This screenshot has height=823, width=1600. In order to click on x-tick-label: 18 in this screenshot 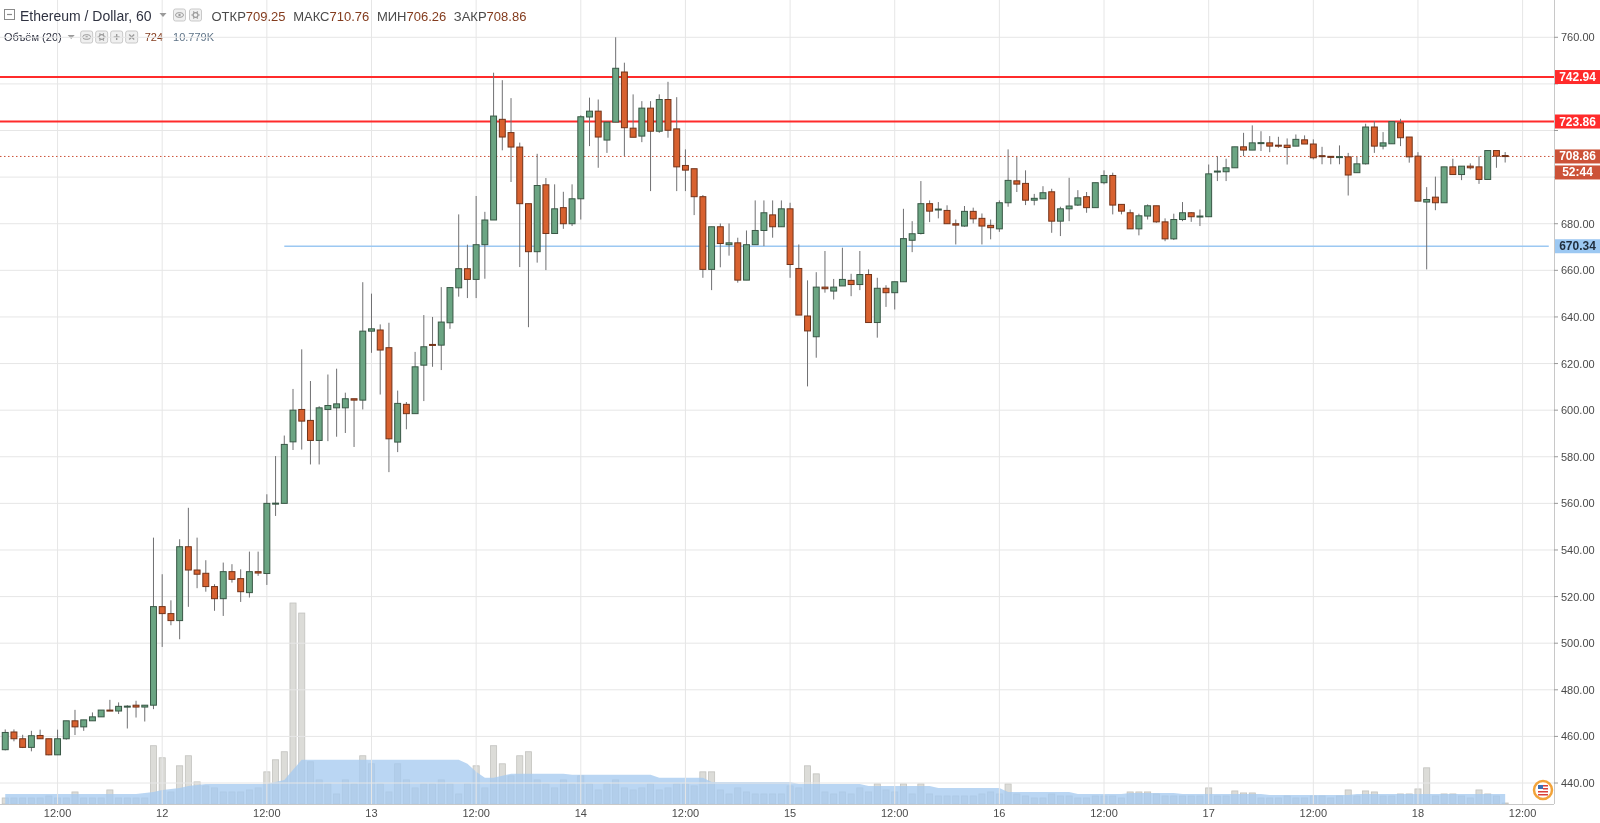, I will do `click(1418, 813)`.